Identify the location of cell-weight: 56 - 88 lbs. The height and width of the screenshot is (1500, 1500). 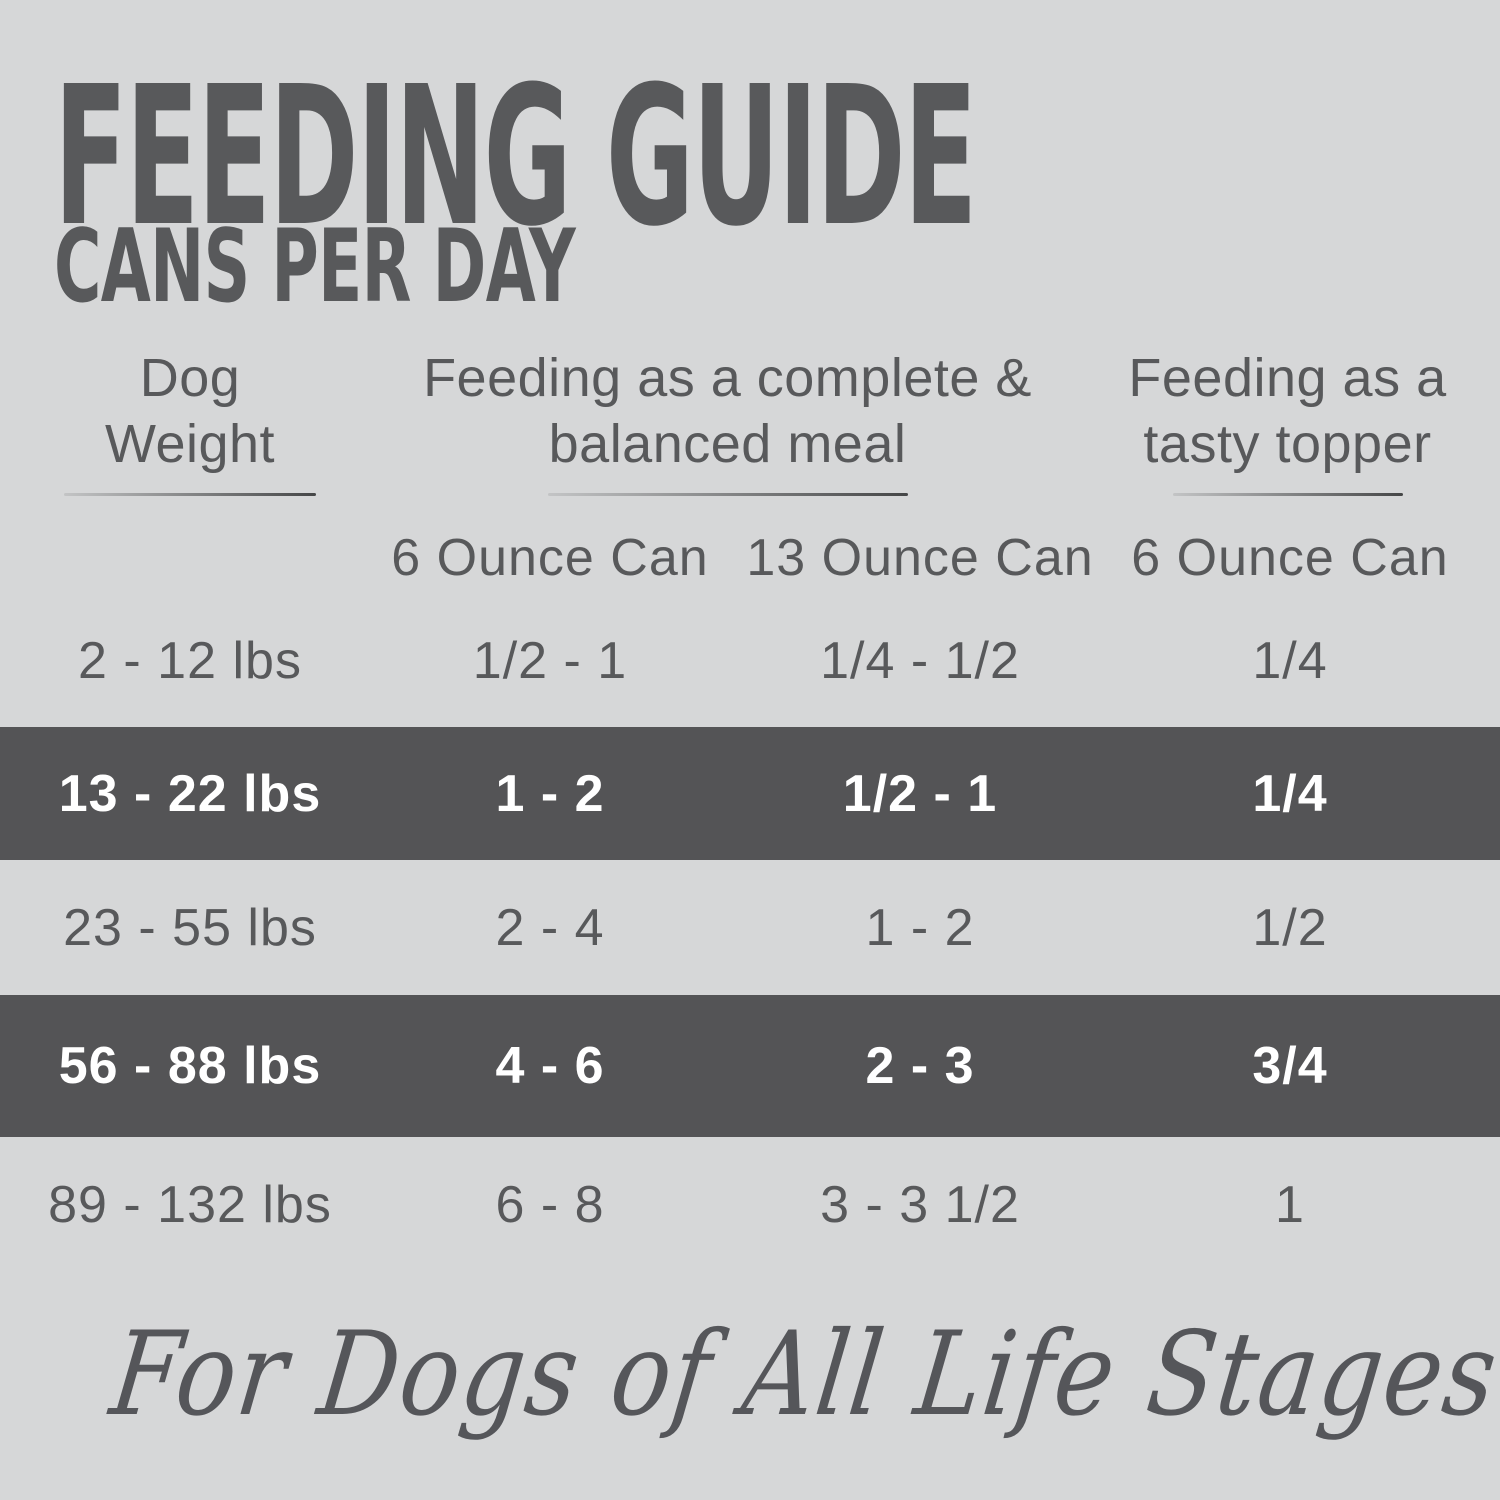
(190, 1066).